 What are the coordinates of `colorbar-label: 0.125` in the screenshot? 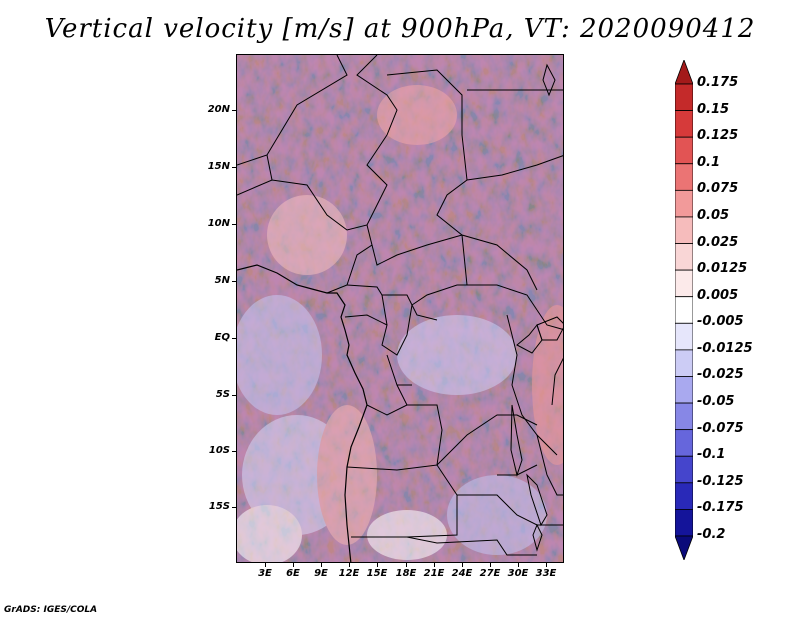 It's located at (718, 136).